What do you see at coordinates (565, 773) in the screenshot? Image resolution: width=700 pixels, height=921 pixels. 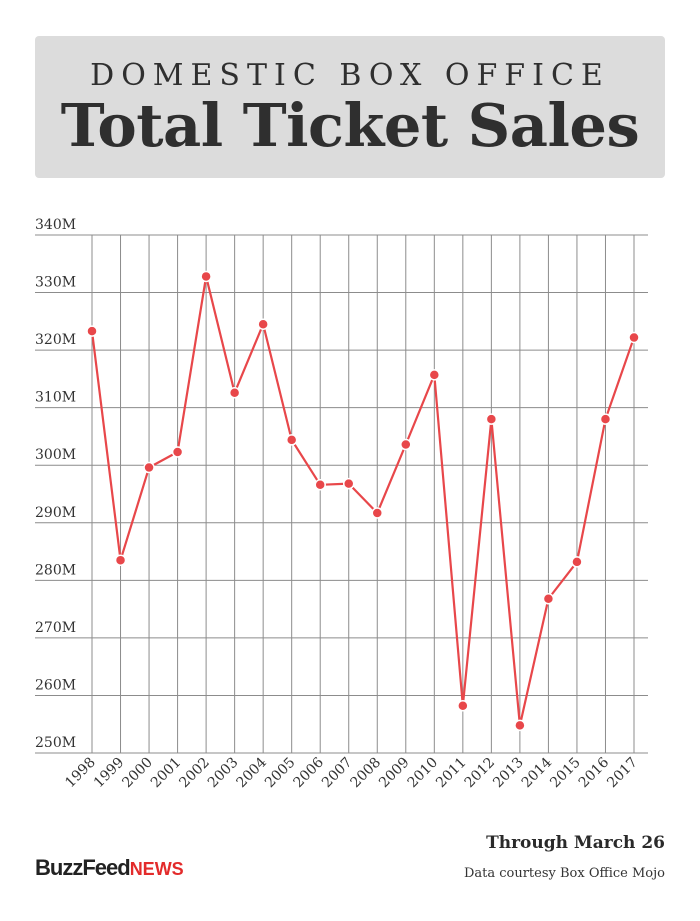 I see `x-tick-label: 2015` at bounding box center [565, 773].